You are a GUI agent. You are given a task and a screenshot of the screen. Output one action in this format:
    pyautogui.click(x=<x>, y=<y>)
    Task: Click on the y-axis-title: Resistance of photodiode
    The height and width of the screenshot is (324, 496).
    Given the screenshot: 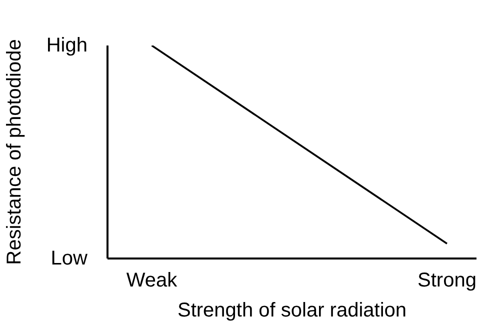 What is the action you would take?
    pyautogui.click(x=14, y=152)
    